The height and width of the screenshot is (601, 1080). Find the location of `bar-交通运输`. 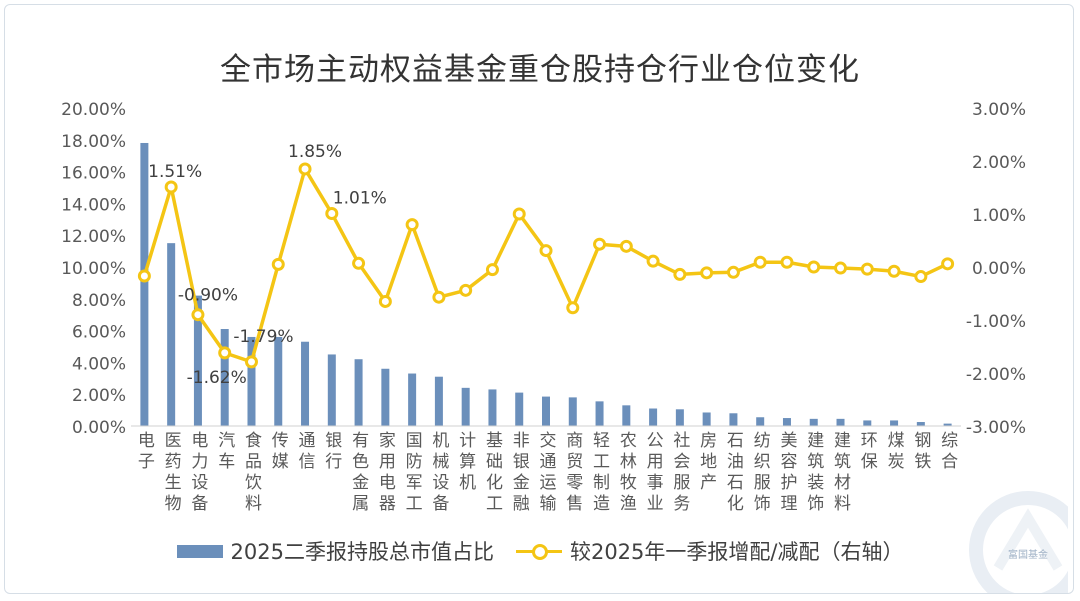

bar-交通运输 is located at coordinates (546, 411).